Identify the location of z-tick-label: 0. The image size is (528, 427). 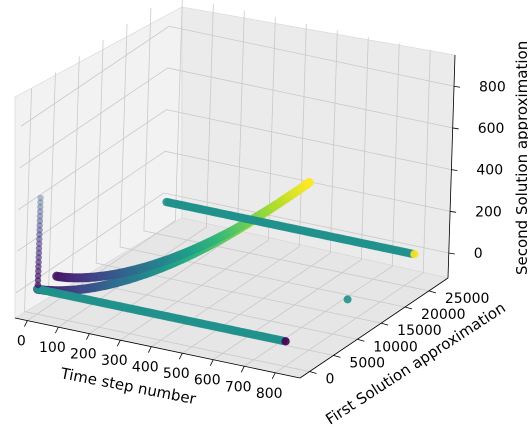
(478, 254).